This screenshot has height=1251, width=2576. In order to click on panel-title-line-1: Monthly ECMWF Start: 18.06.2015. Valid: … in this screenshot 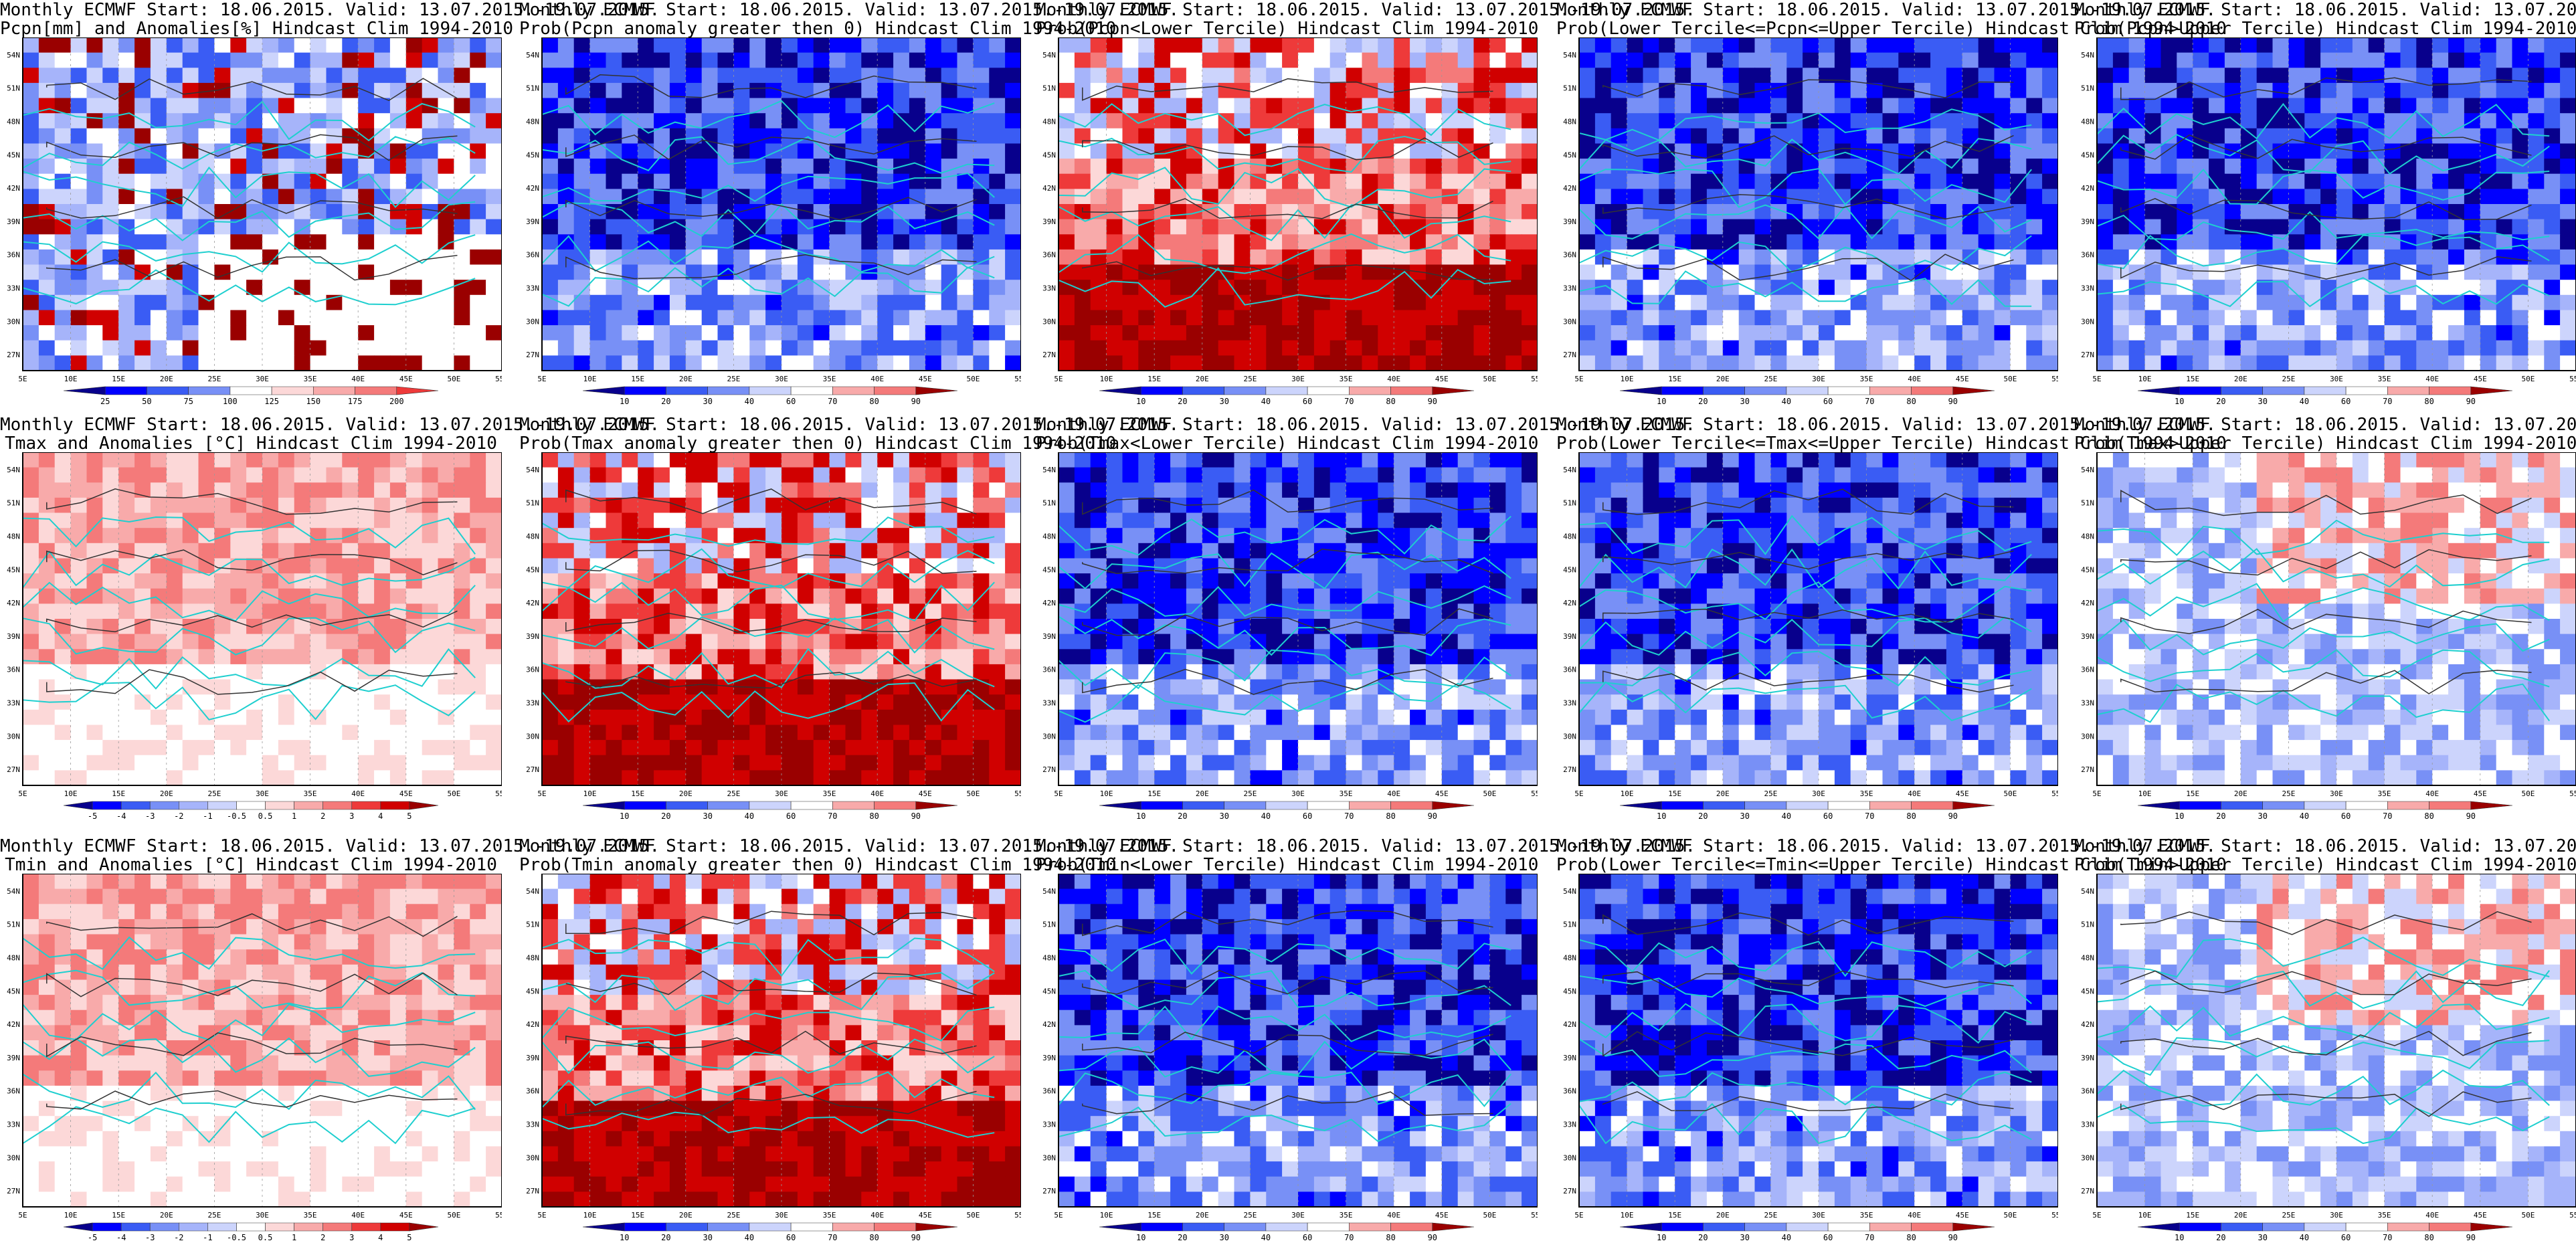, I will do `click(770, 425)`.